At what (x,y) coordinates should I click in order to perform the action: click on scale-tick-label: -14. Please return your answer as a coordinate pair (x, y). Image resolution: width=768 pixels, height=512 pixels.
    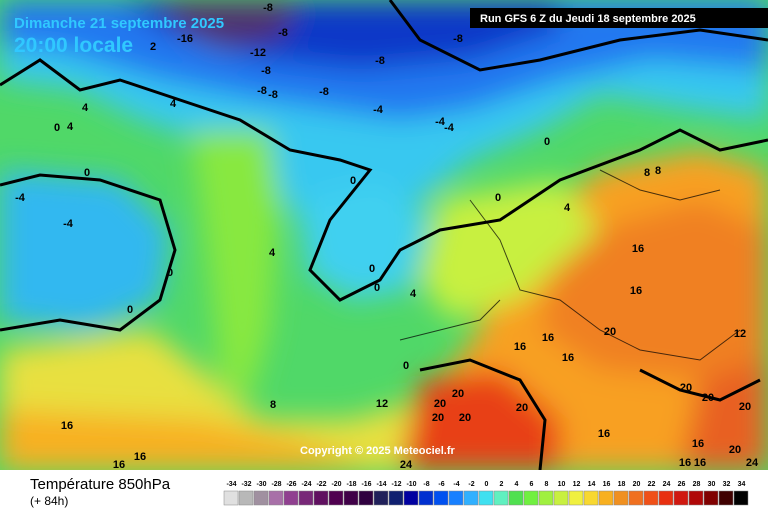
    Looking at the image, I should click on (381, 484).